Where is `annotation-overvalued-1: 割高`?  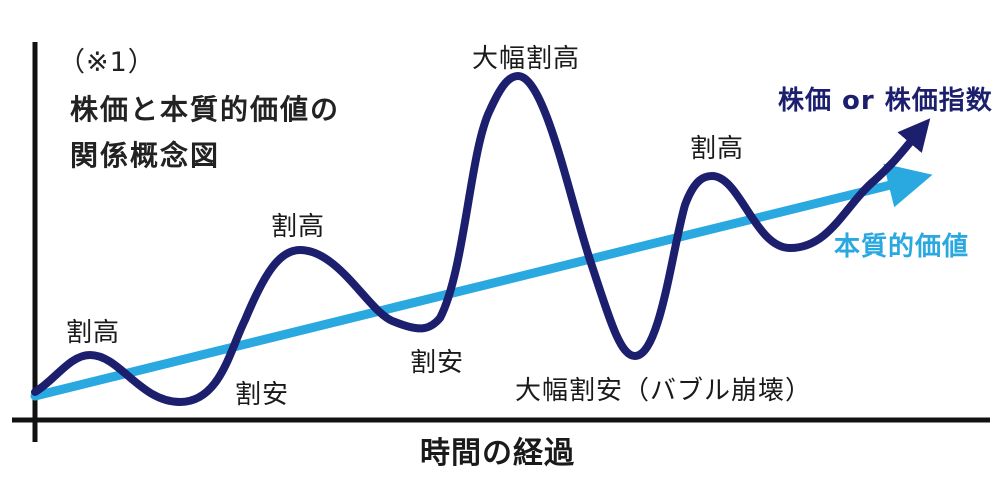 annotation-overvalued-1: 割高 is located at coordinates (93, 333).